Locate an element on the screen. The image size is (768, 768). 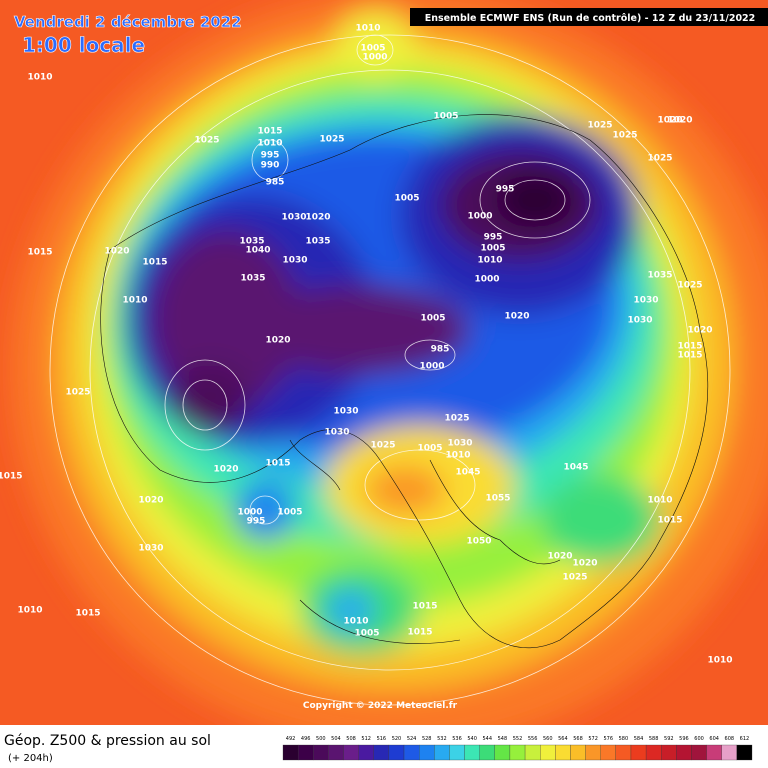
isobar-label: 1055 is located at coordinates (497, 499).